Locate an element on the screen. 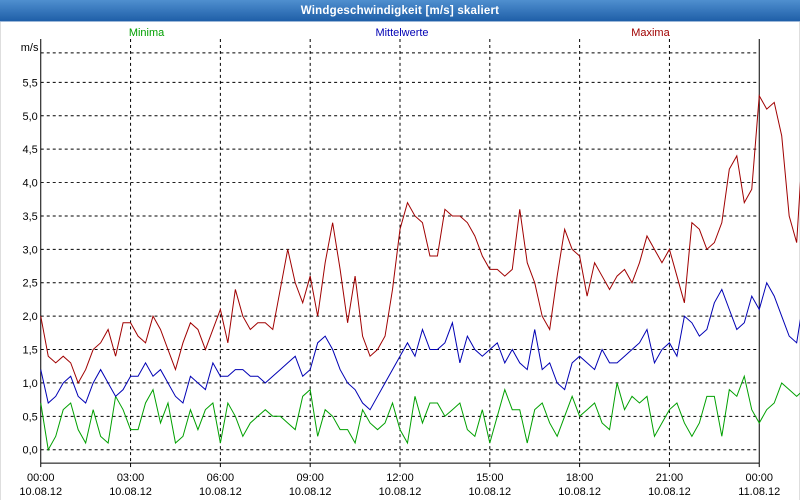 This screenshot has width=800, height=500. x-tick-time: 15:00 is located at coordinates (489, 478).